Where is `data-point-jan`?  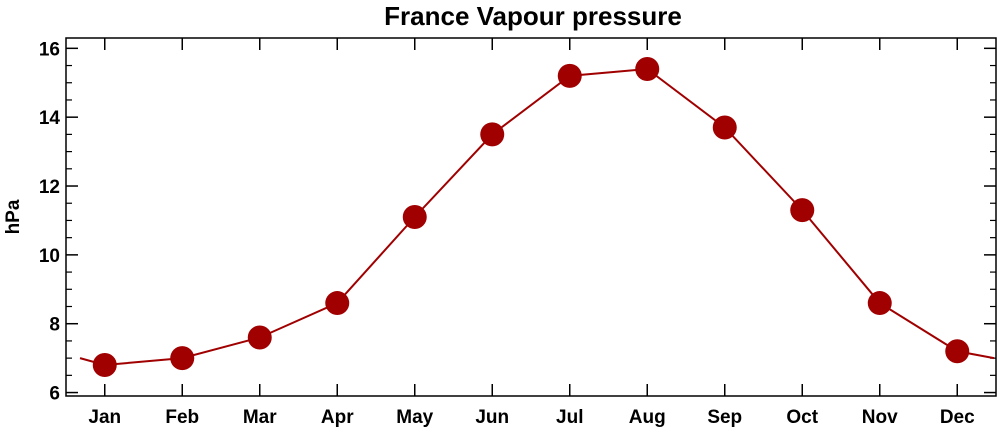 data-point-jan is located at coordinates (104, 365).